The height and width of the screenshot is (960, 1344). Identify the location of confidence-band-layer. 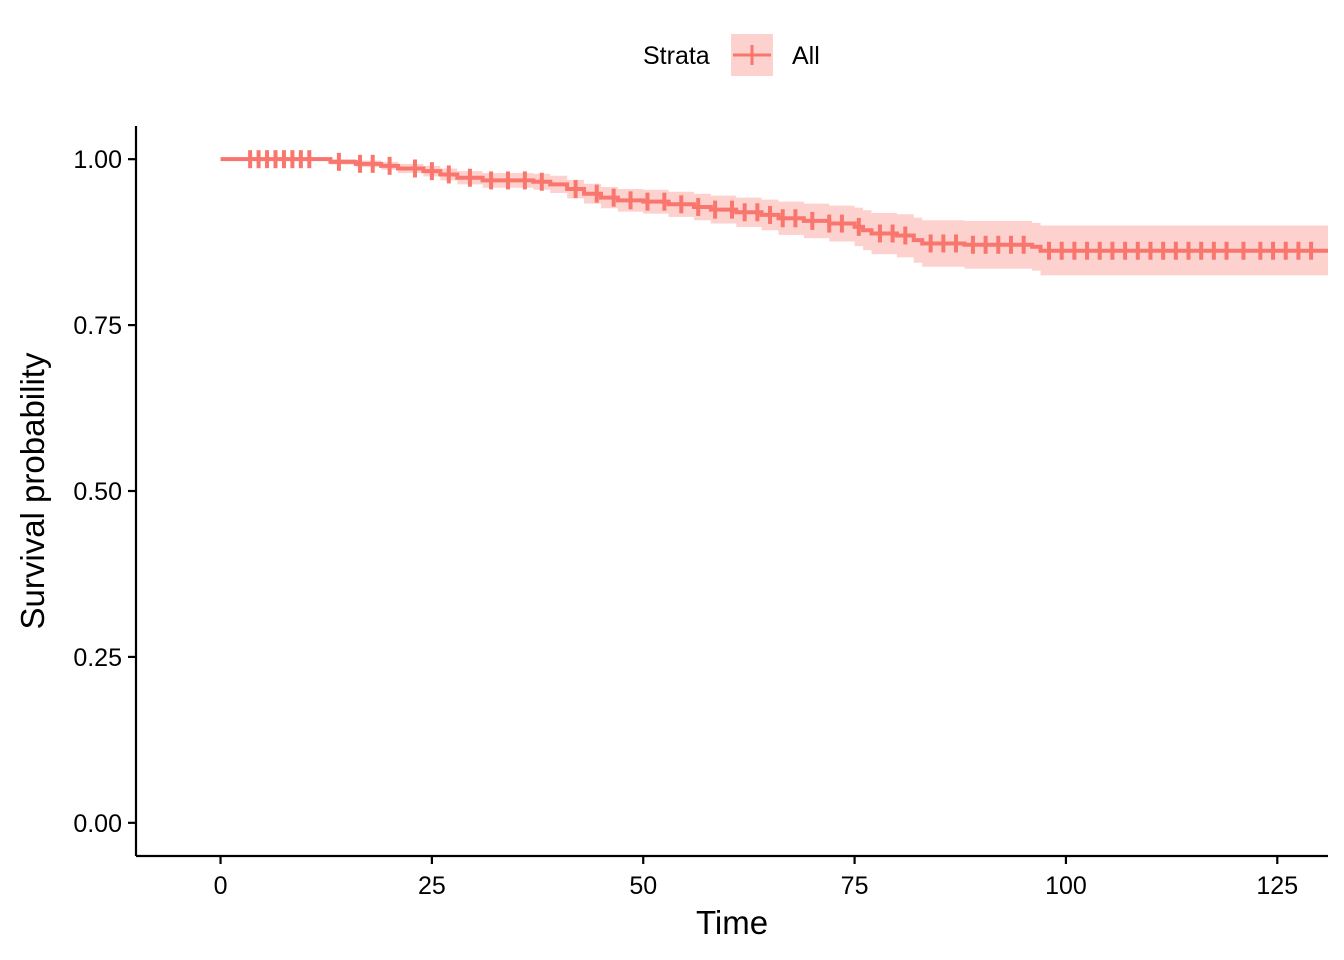
(774, 217).